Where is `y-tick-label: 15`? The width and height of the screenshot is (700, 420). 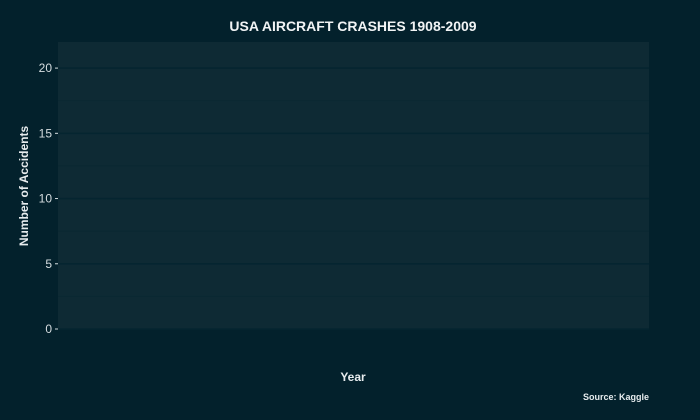 y-tick-label: 15 is located at coordinates (46, 133).